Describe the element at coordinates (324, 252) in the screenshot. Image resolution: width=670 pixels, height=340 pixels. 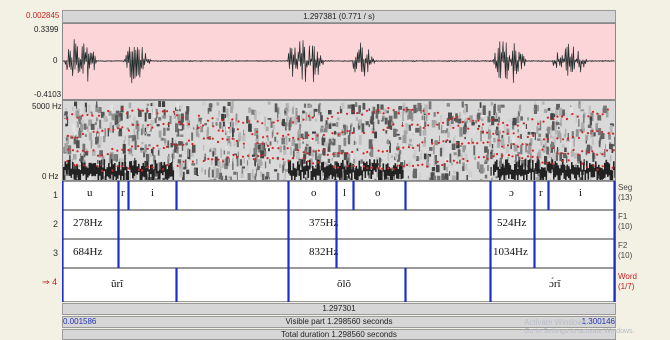
I see `f2-label: 832Hz` at that location.